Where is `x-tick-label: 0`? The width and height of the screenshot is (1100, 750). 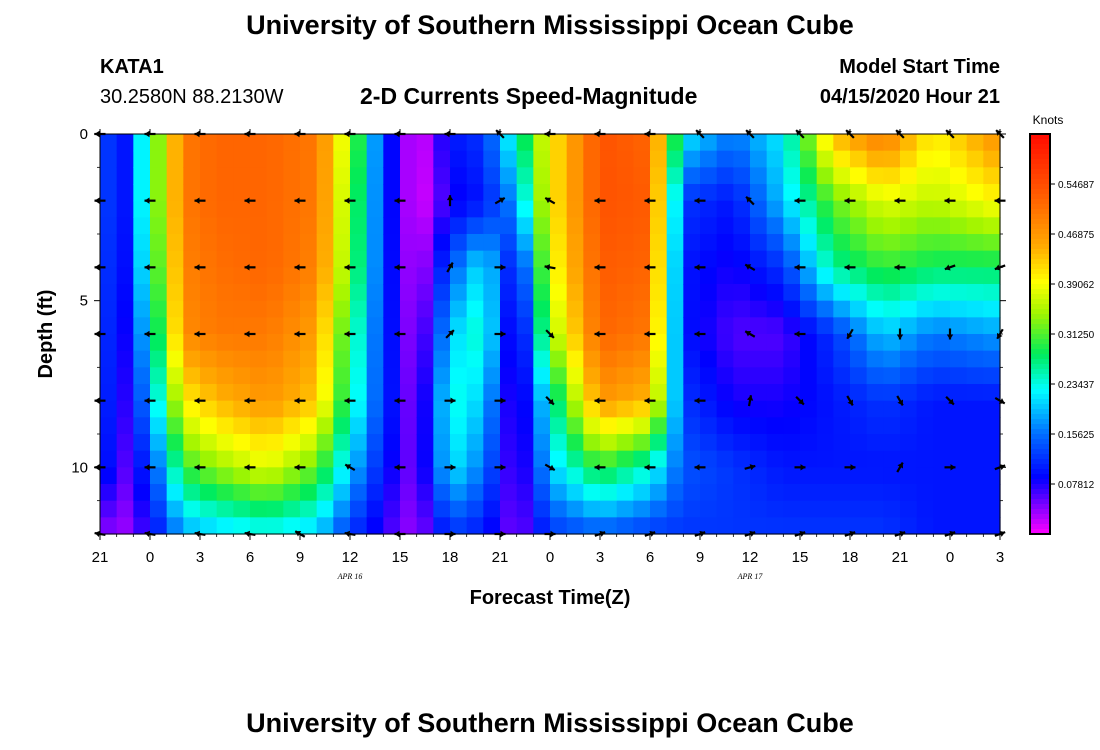 x-tick-label: 0 is located at coordinates (550, 557).